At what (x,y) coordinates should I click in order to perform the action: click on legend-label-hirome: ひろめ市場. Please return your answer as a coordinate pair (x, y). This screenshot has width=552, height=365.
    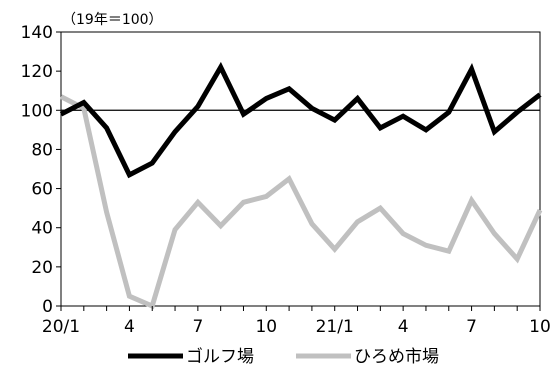
    Looking at the image, I should click on (396, 356).